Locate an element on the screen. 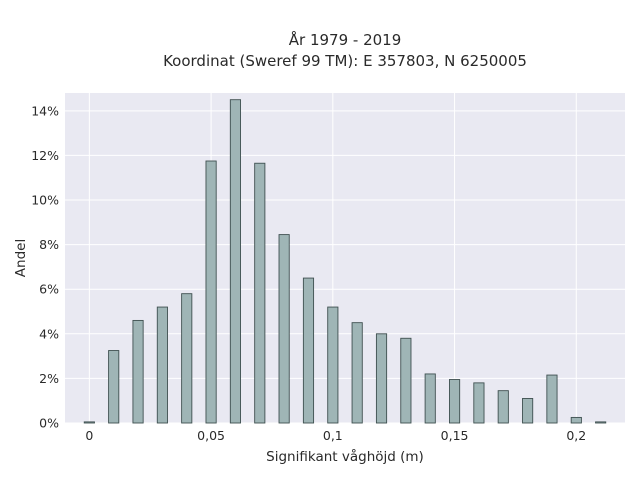 This screenshot has height=480, width=640. x-tick-label: 0,15 is located at coordinates (455, 435).